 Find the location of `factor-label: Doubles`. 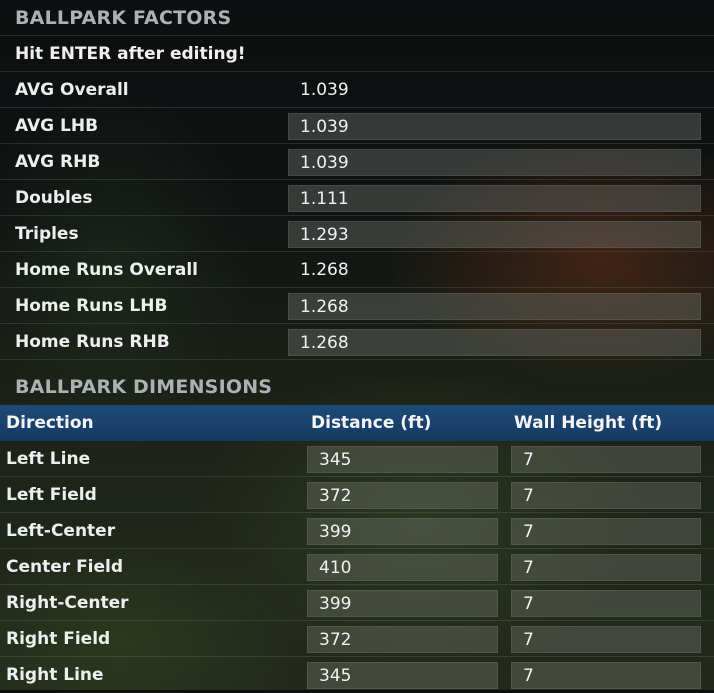

factor-label: Doubles is located at coordinates (54, 198).